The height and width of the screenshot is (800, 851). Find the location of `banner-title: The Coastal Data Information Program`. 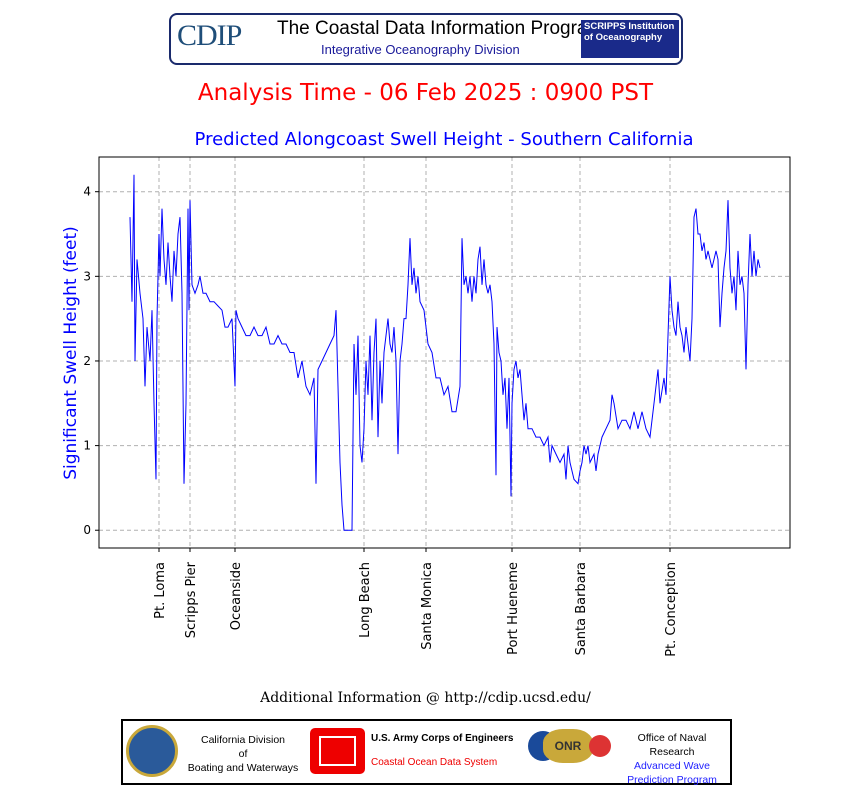

banner-title: The Coastal Data Information Program is located at coordinates (440, 28).